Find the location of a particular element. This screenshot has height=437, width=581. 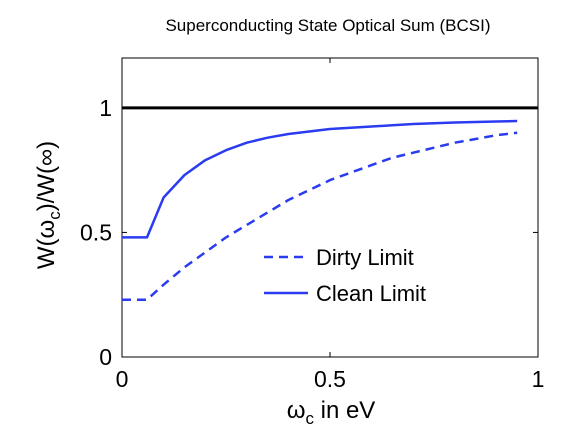

x-axis-label-main: ω is located at coordinates (296, 410).